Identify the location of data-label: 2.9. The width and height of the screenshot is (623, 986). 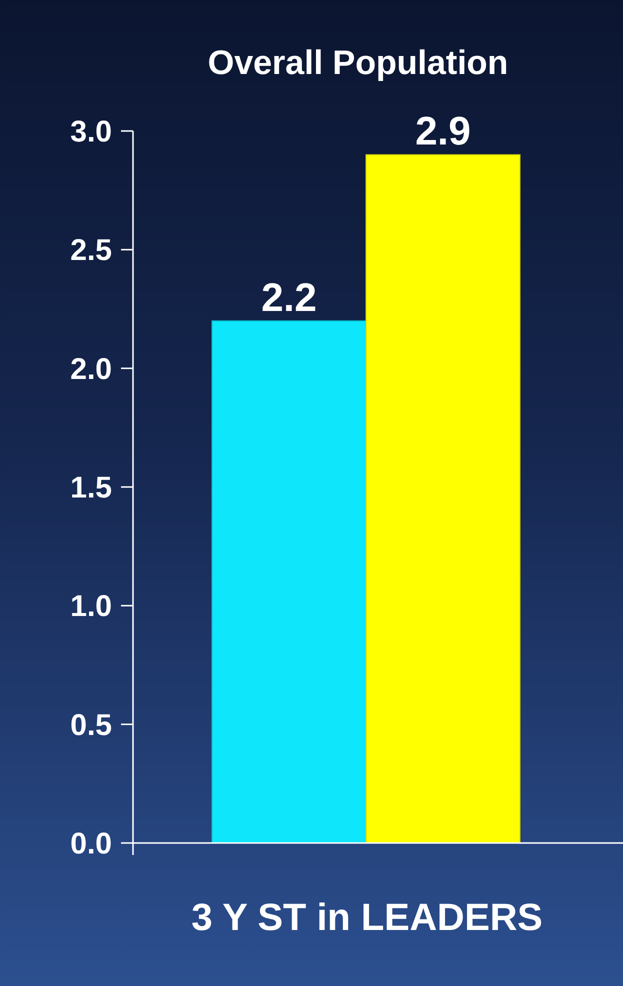
(443, 132).